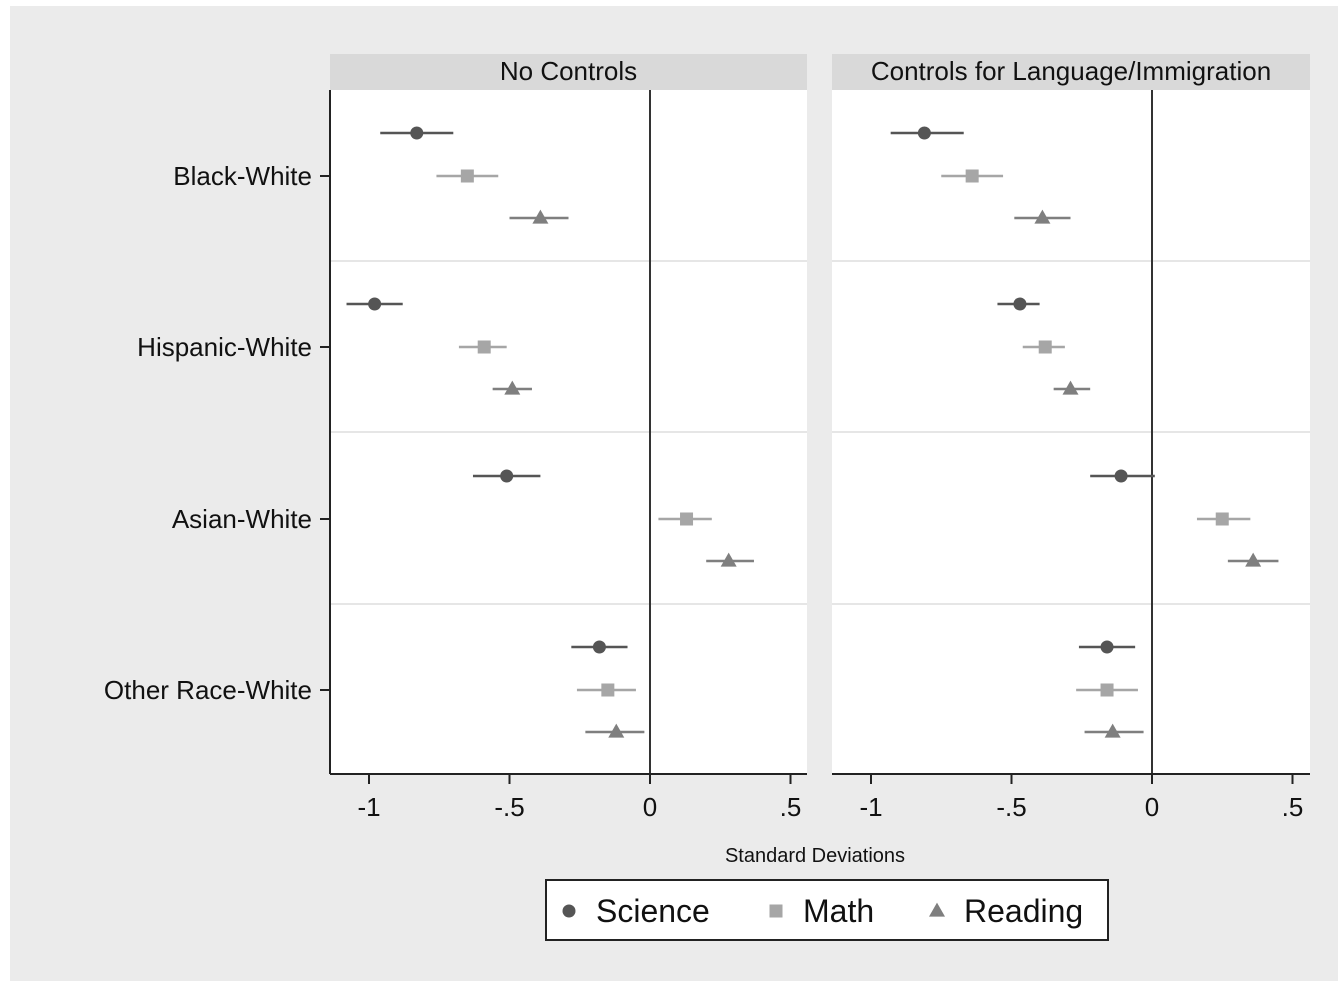  I want to click on legend-label: Math, so click(838, 911).